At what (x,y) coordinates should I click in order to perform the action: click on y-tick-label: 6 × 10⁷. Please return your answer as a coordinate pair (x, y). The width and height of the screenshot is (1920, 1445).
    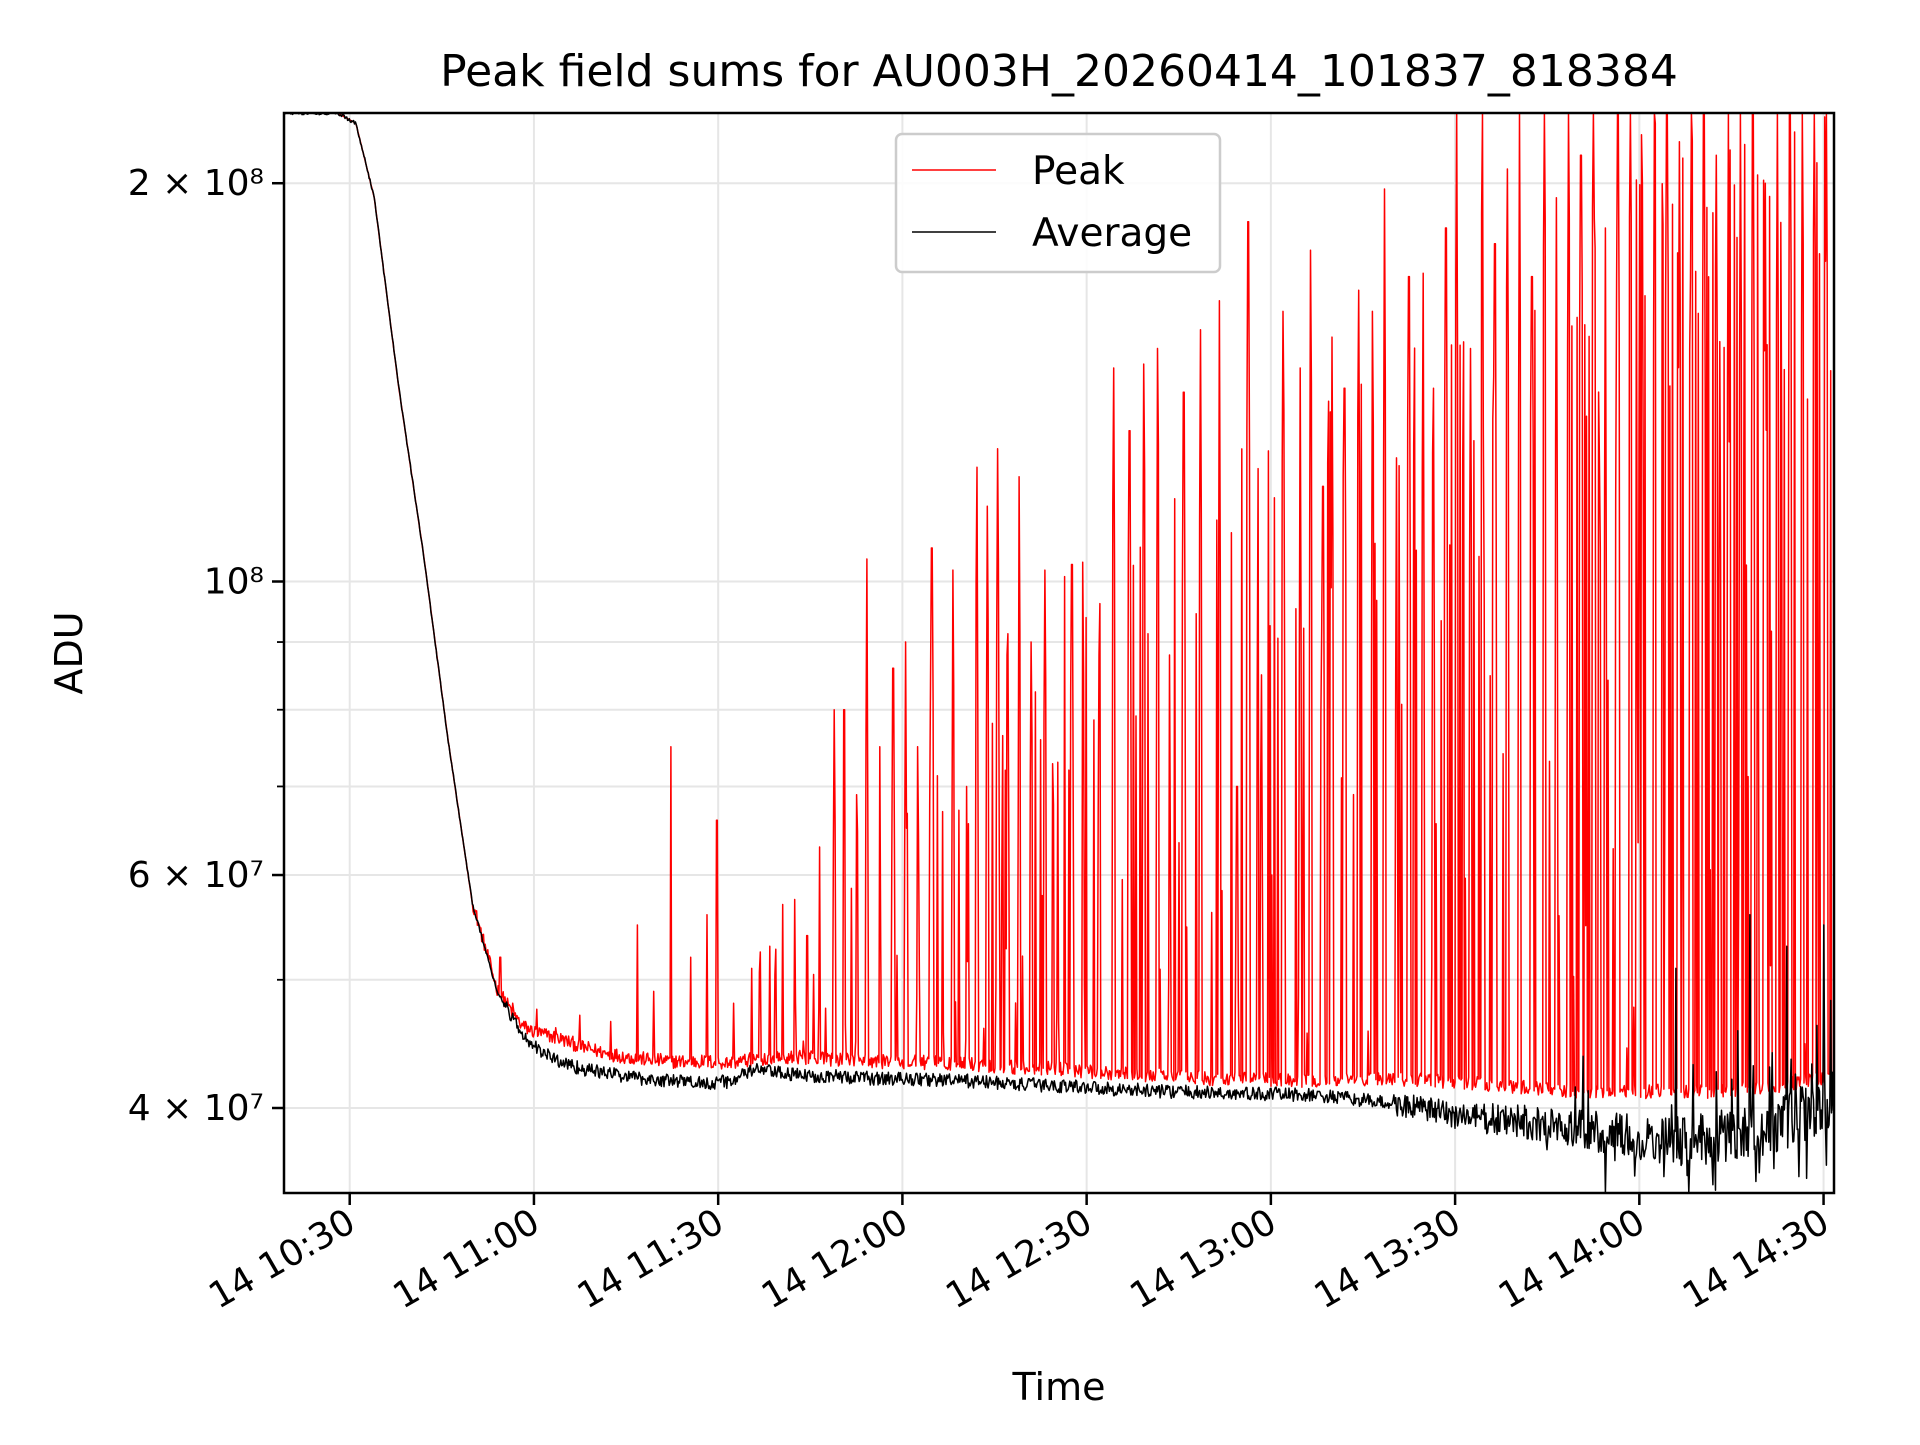
    Looking at the image, I should click on (196, 875).